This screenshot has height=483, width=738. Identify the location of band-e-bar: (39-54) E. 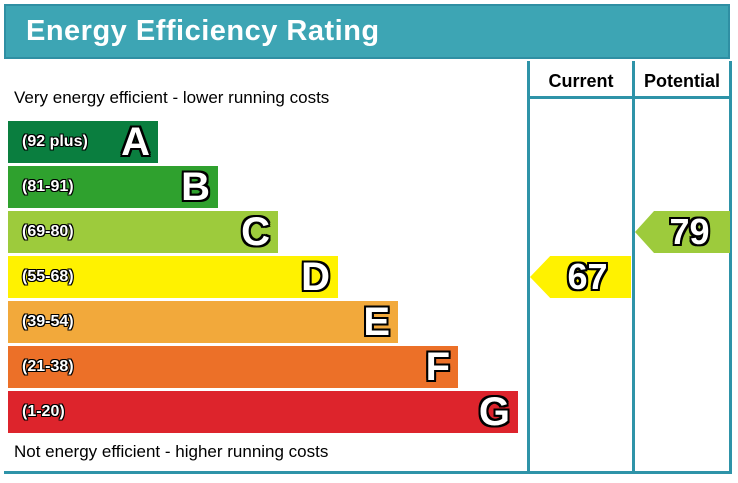
(203, 322).